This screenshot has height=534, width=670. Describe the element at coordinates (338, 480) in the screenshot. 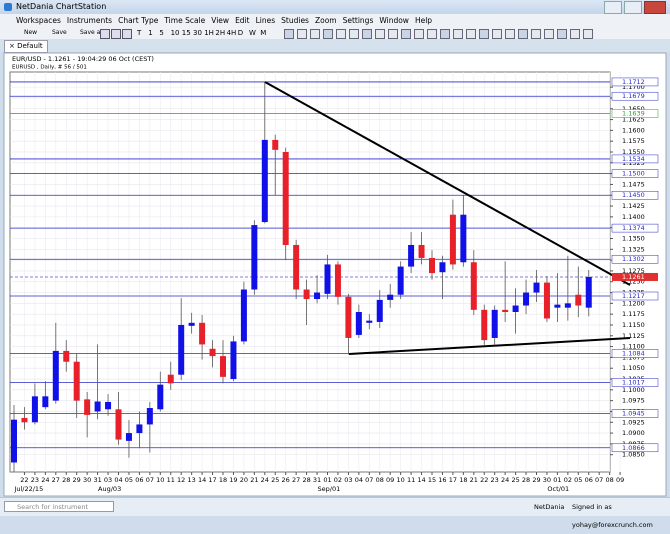

I see `x-tick-label: 02` at that location.